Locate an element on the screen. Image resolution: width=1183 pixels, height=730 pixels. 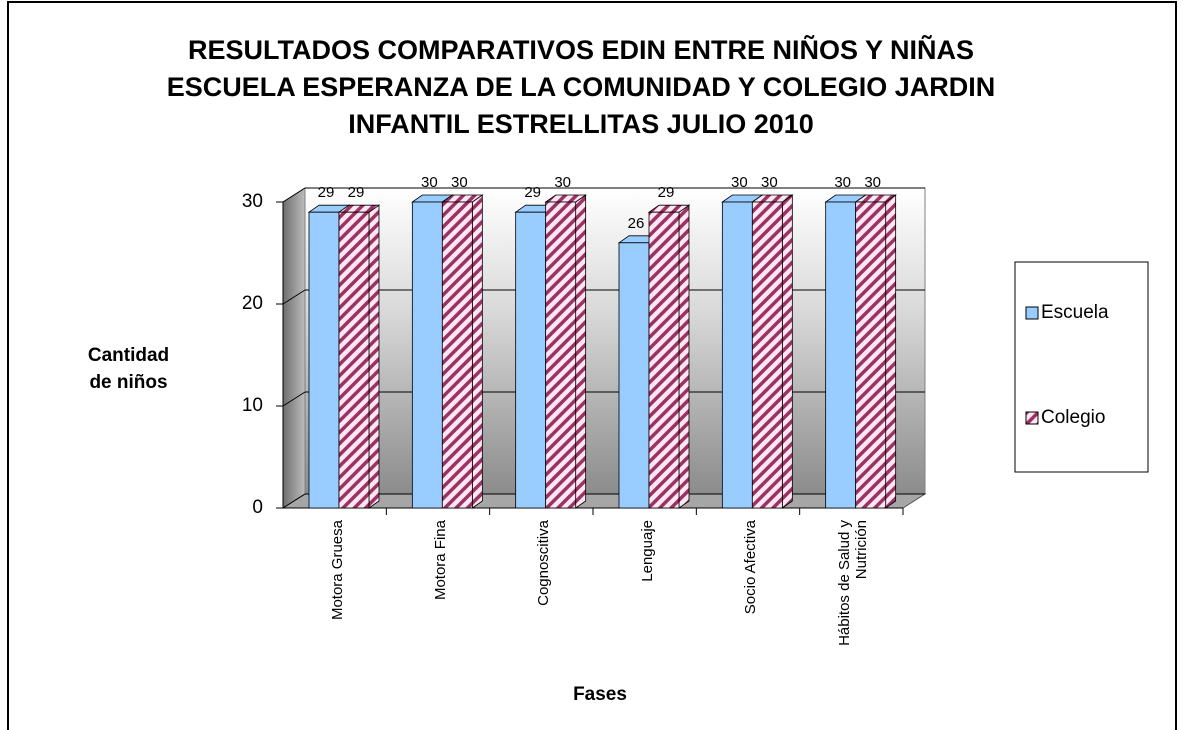
x-tick-label: Motora Fina is located at coordinates (440, 560).